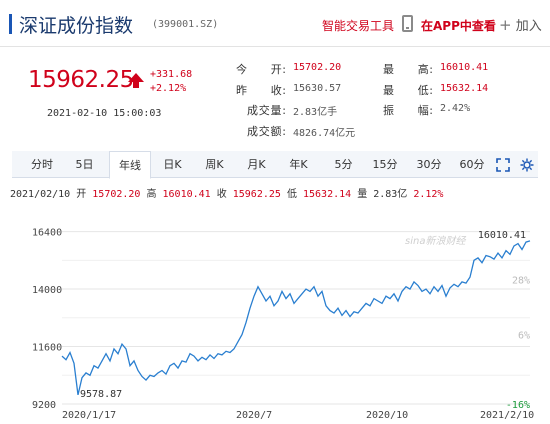 This screenshot has width=550, height=424. I want to click on tab-5-min: 5分, so click(343, 164).